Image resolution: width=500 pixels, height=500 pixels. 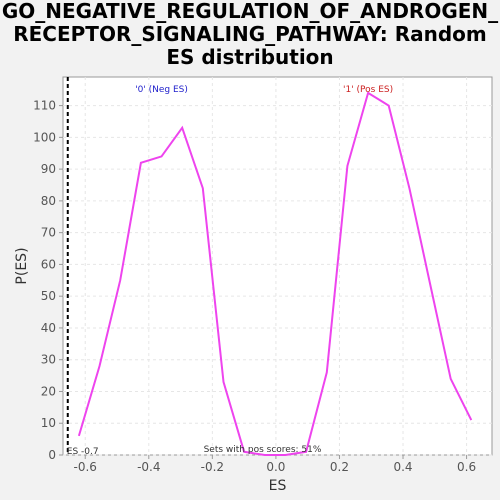 What do you see at coordinates (368, 90) in the screenshot?
I see `pos-es-label: '1' (Pos ES)` at bounding box center [368, 90].